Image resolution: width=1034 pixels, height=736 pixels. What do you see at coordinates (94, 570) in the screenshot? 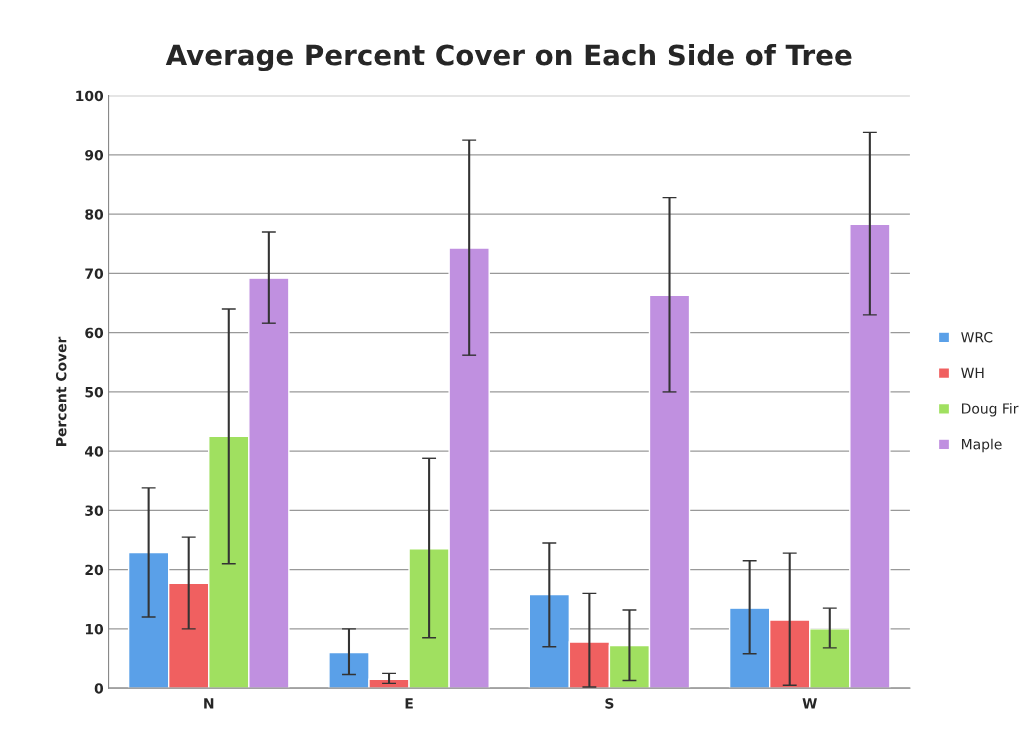
I see `y-tick-label: 20` at bounding box center [94, 570].